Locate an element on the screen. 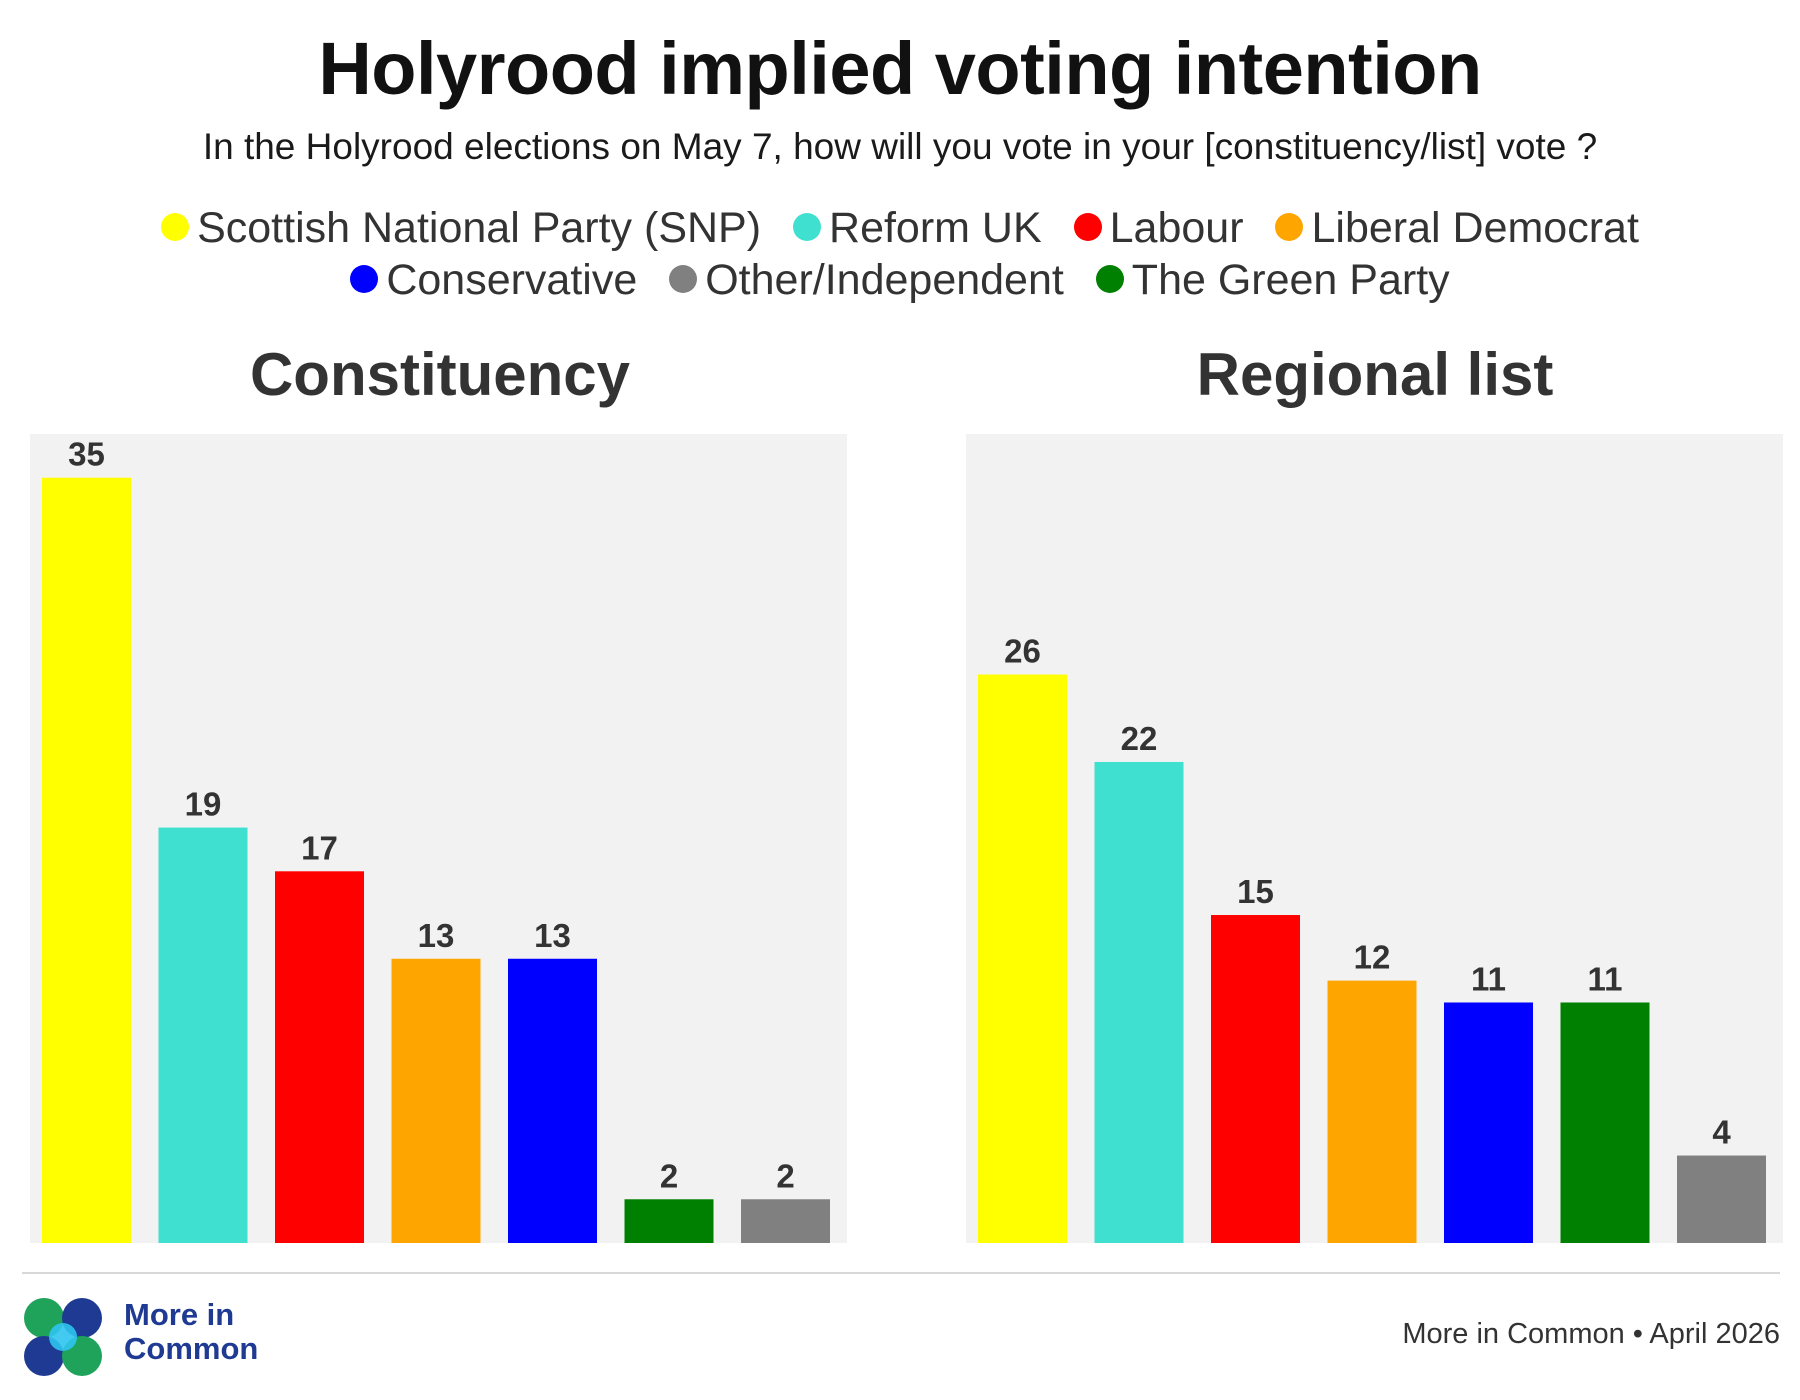  legend-item-conservative: Conservative is located at coordinates (493, 280).